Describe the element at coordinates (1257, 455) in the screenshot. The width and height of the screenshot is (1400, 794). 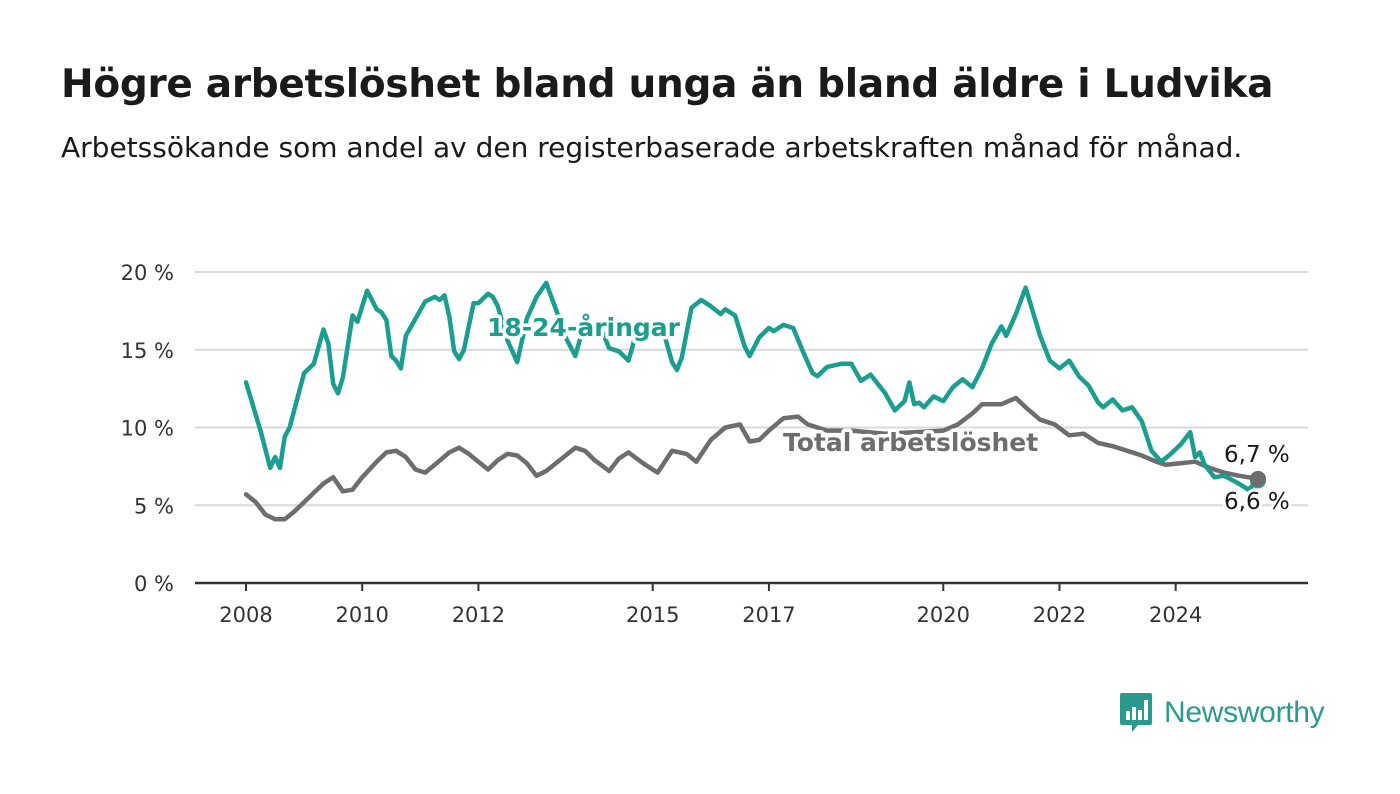
I see `end-value-label-total: 6,7 %` at that location.